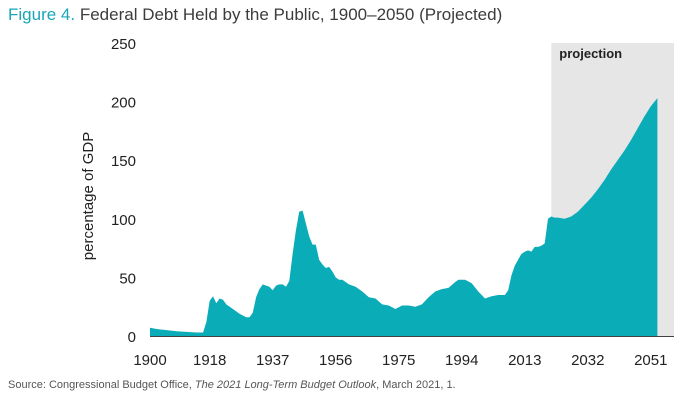 The image size is (689, 408). Describe the element at coordinates (127, 278) in the screenshot. I see `y-tick-label-50: 50` at that location.